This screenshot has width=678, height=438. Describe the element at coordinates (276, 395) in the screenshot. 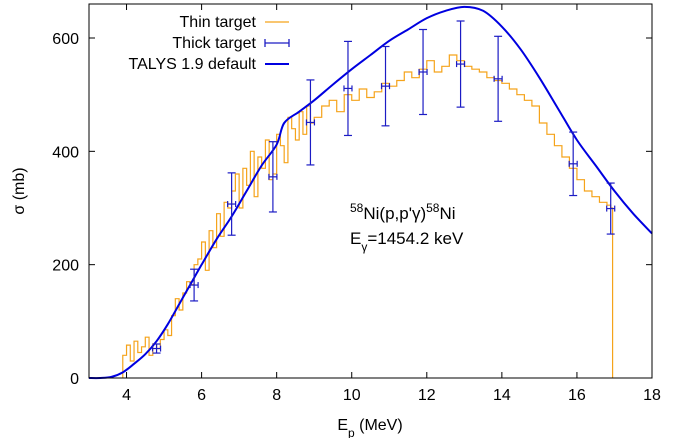

I see `x-tick-label: 8` at that location.